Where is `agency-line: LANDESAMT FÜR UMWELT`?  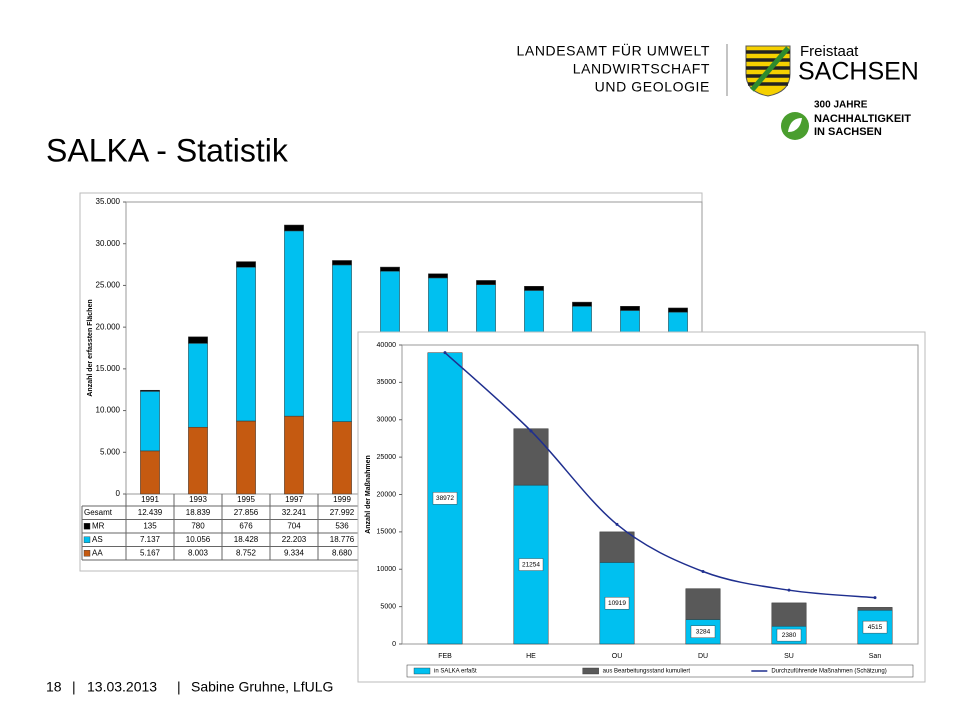 agency-line: LANDESAMT FÜR UMWELT is located at coordinates (614, 50).